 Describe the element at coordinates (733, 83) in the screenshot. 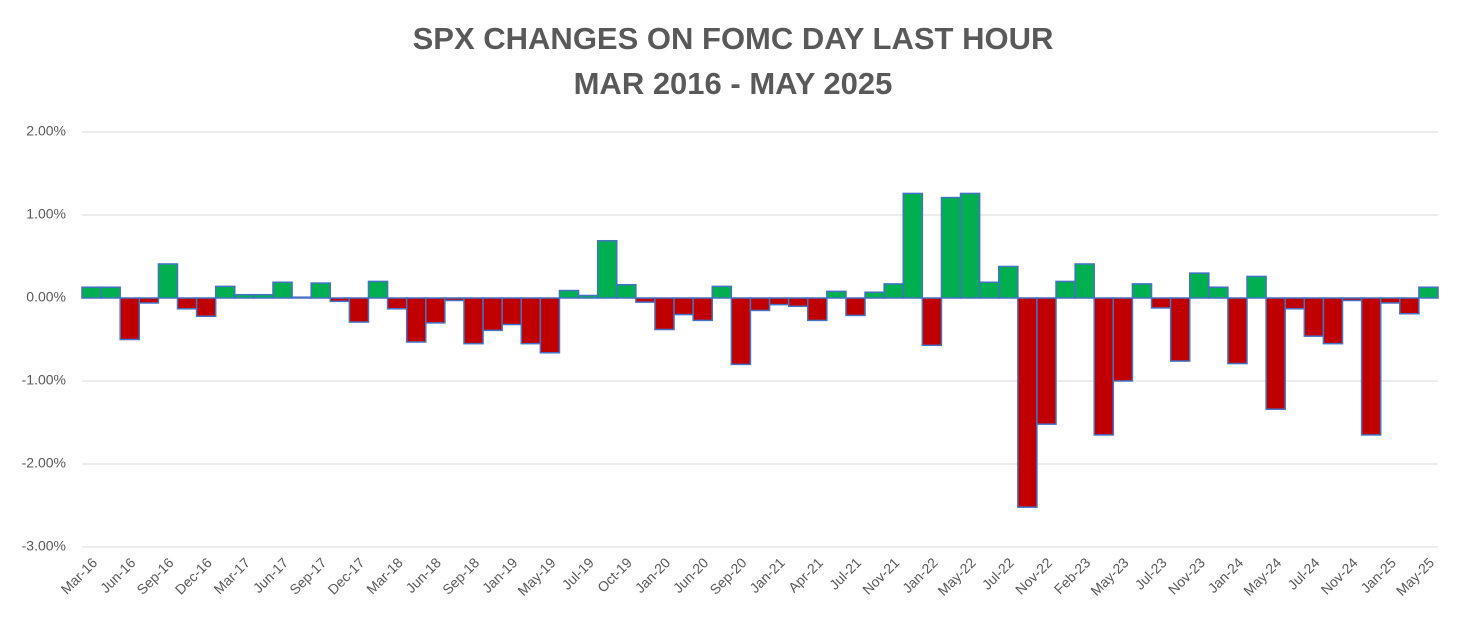

I see `chart-subtitle: MAR 2016 - MAY 2025` at that location.